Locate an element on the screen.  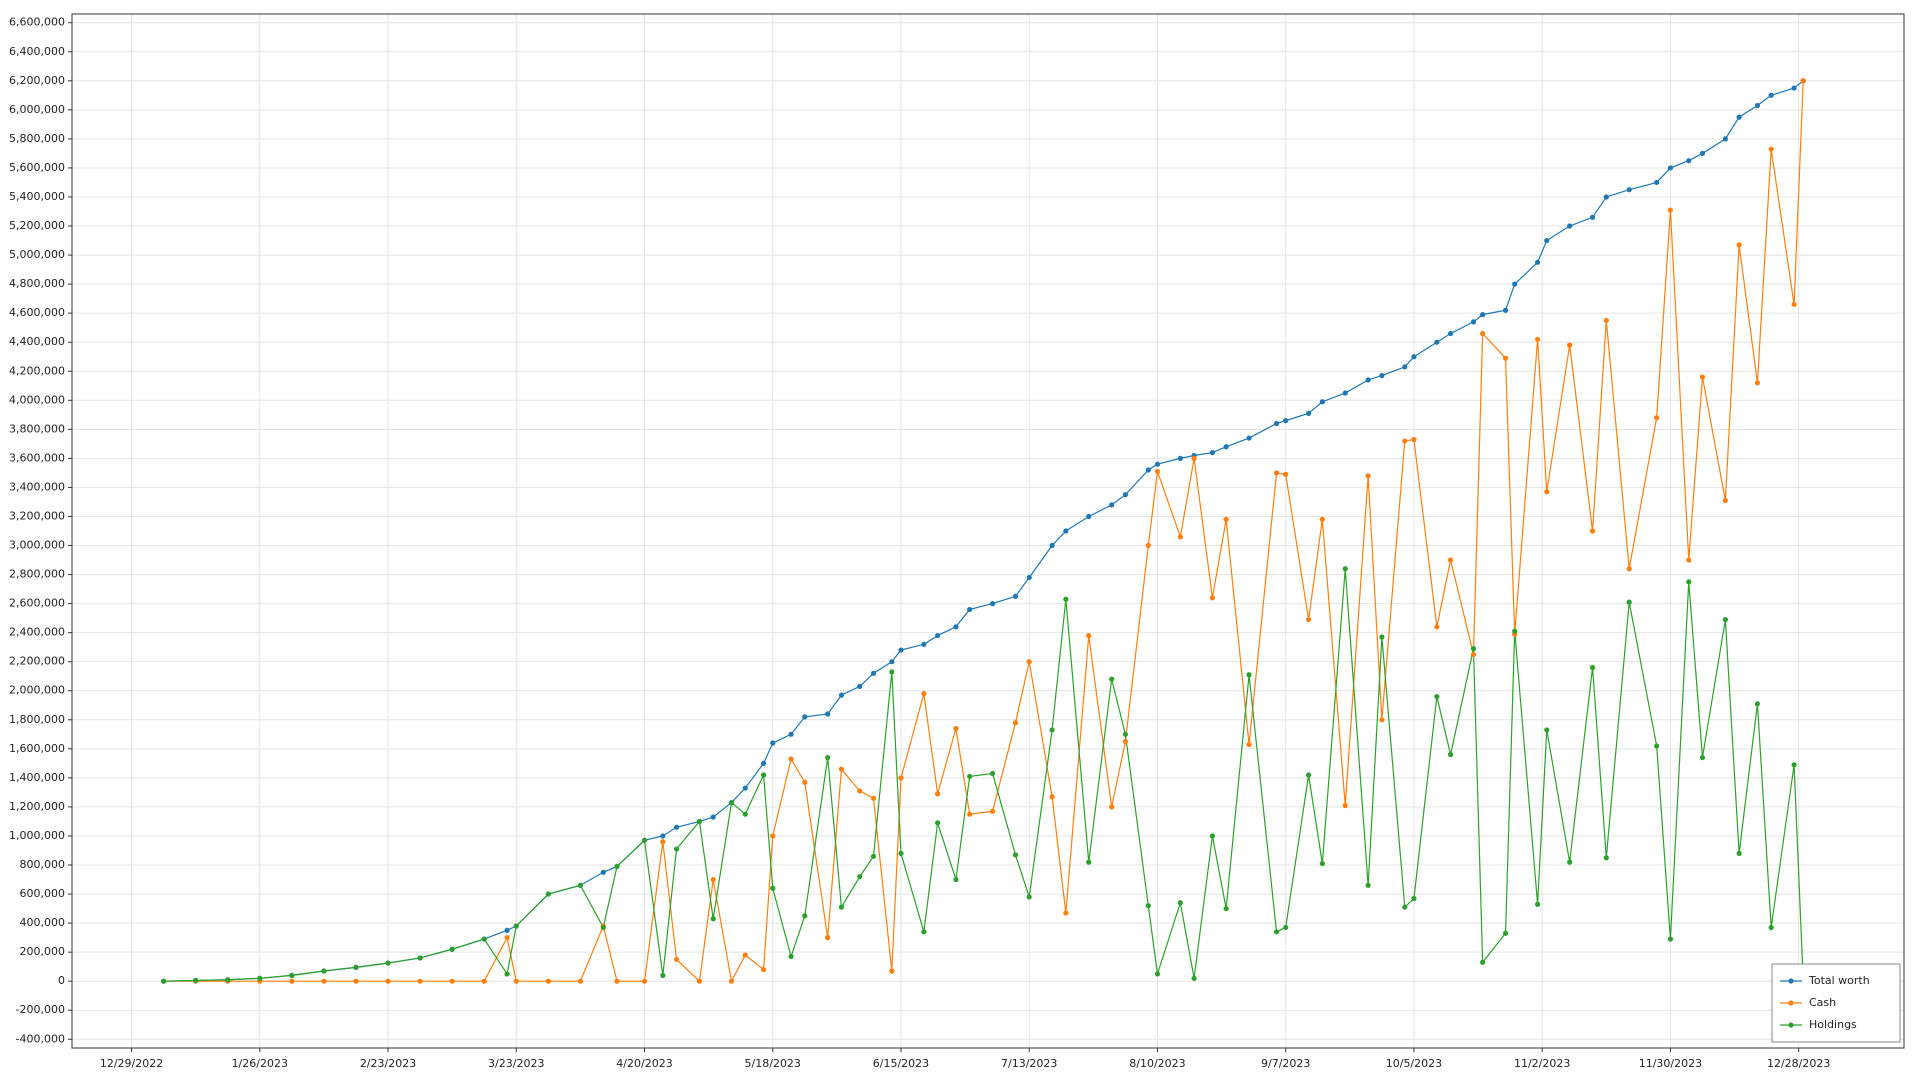
y-tick-label: 2,800,000 is located at coordinates (37, 574).